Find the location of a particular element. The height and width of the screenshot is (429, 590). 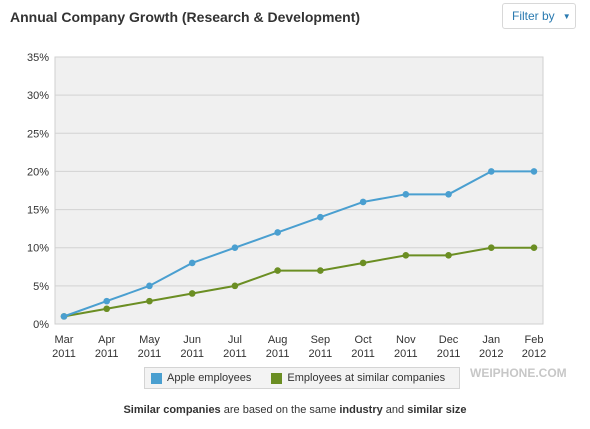

footnote-part1: Similar companies is located at coordinates (172, 410).